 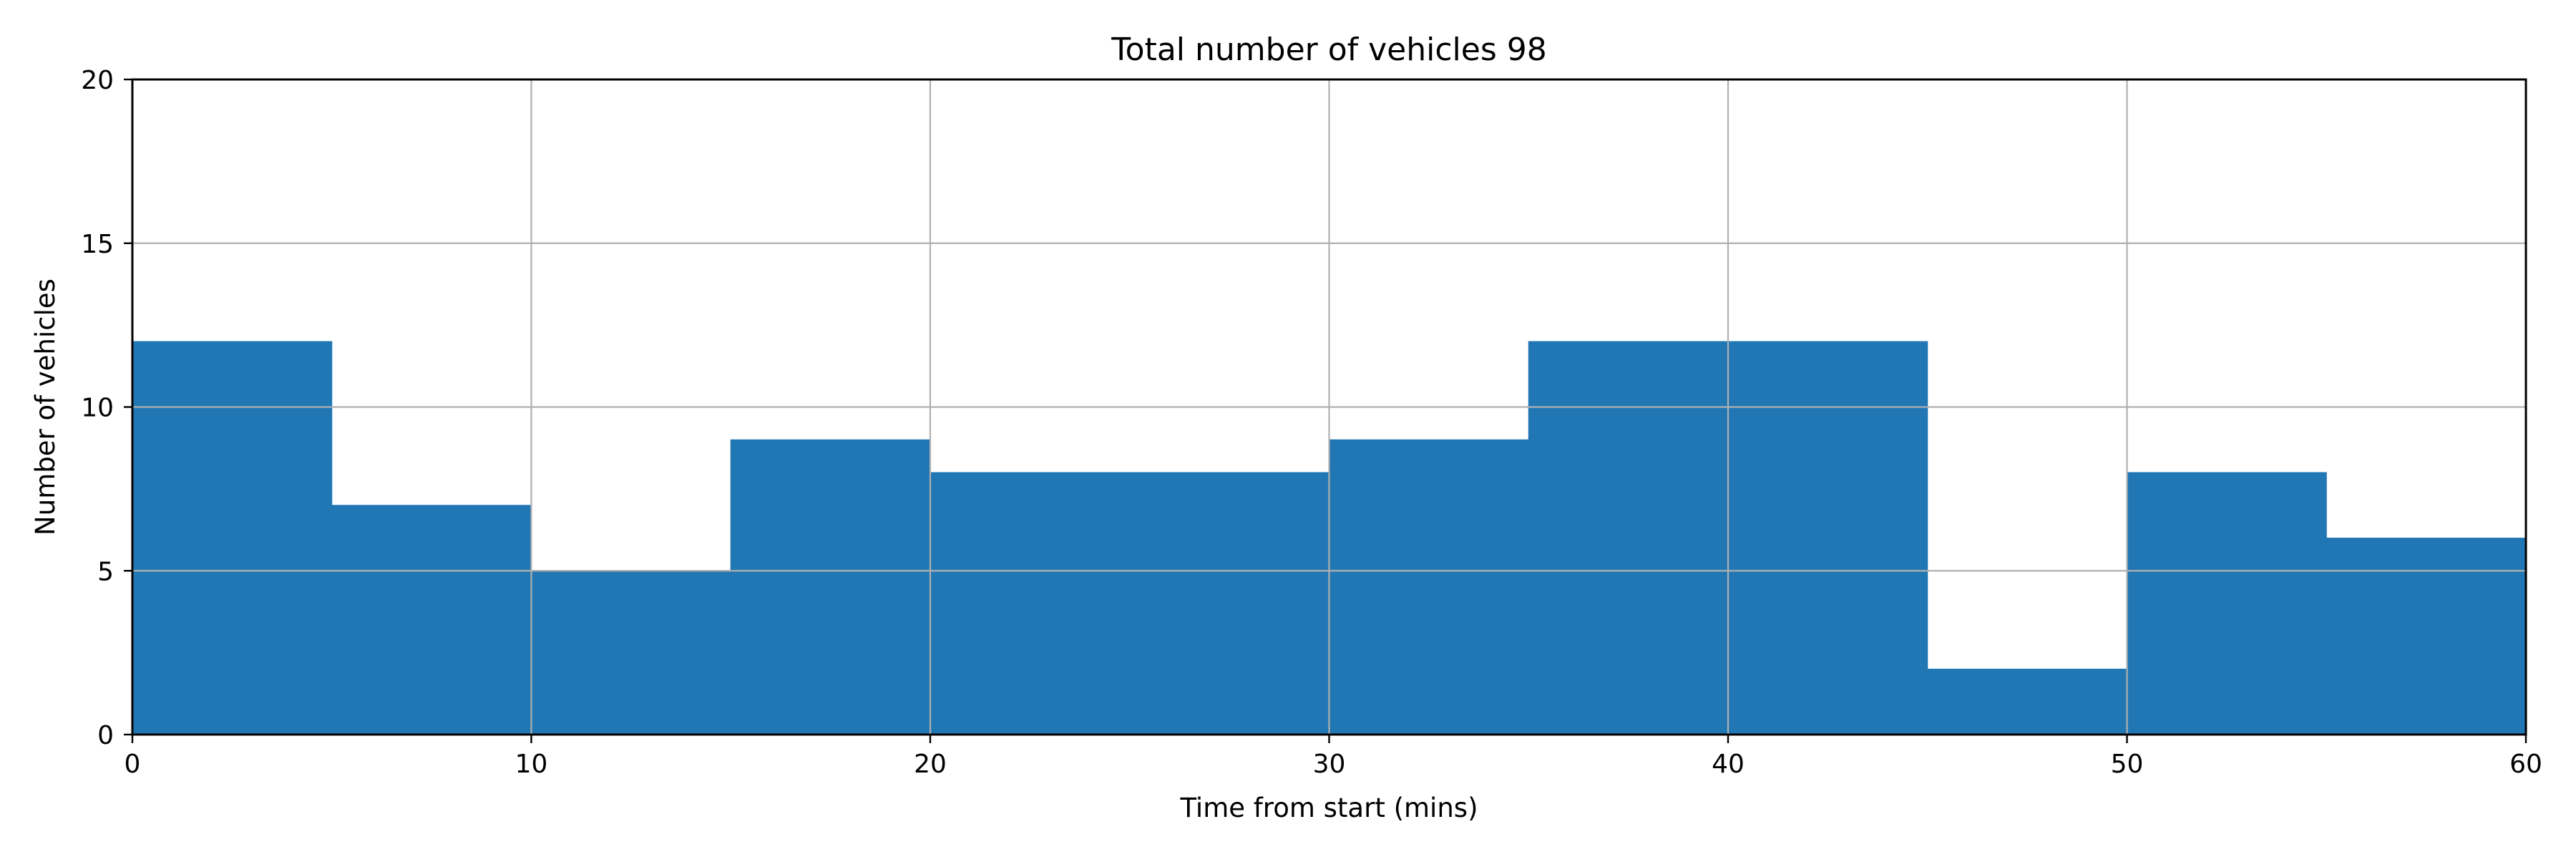 What do you see at coordinates (1329, 764) in the screenshot?
I see `x-tick-label: 30` at bounding box center [1329, 764].